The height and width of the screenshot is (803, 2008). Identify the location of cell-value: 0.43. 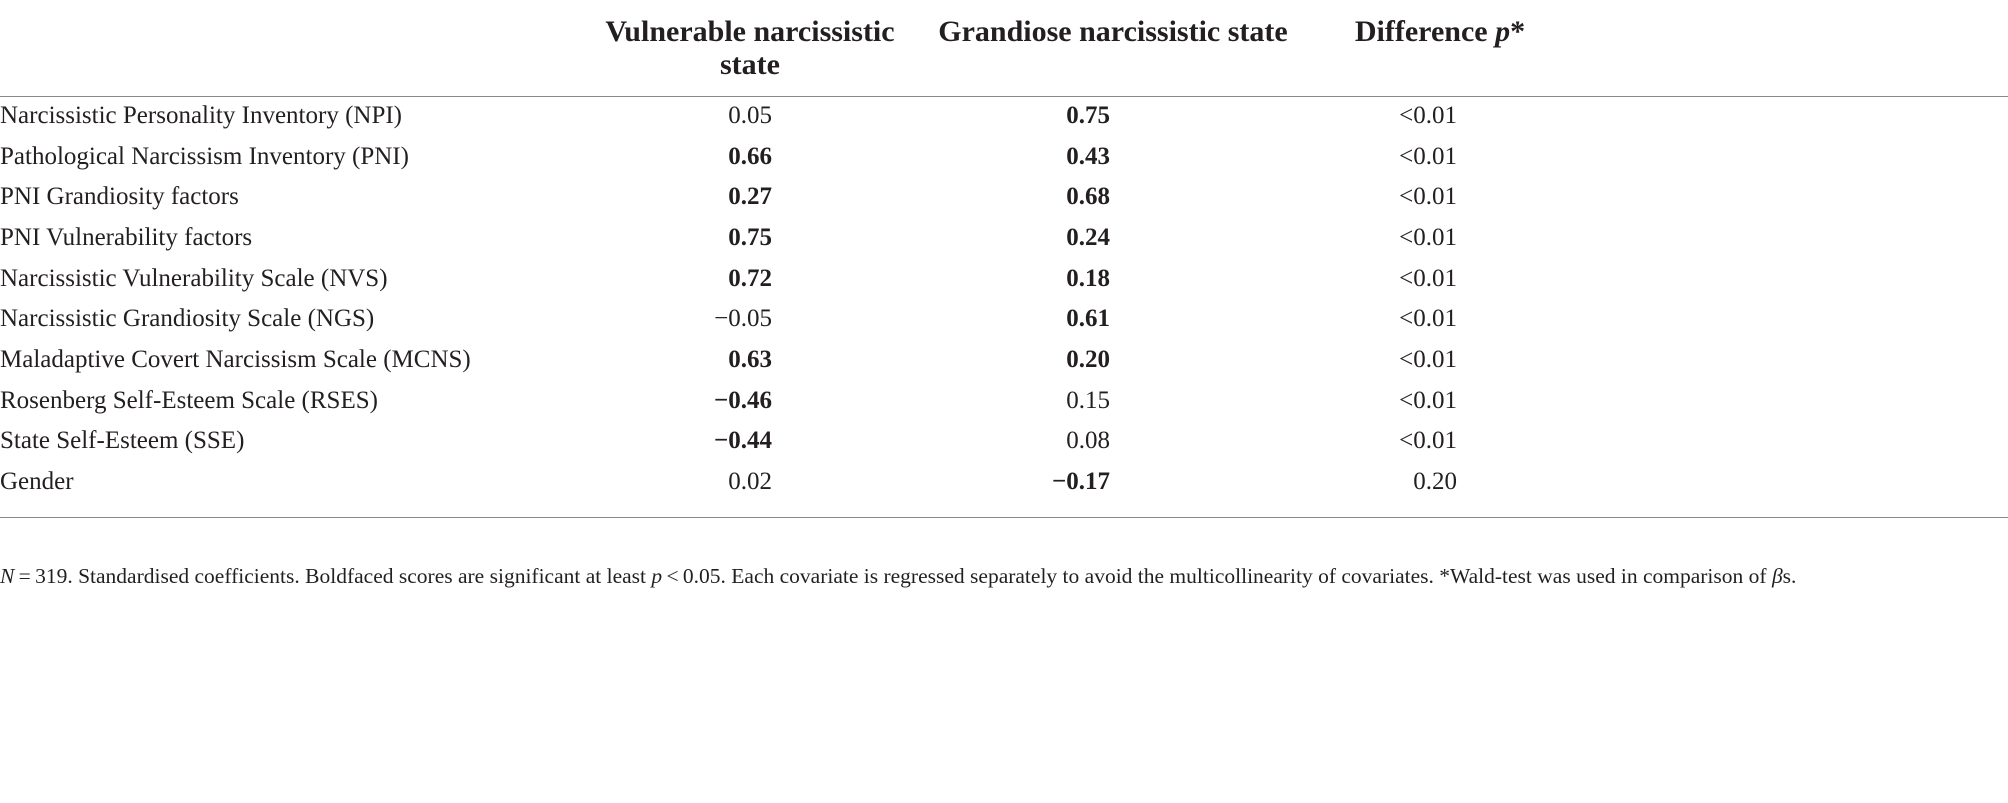
(1088, 156).